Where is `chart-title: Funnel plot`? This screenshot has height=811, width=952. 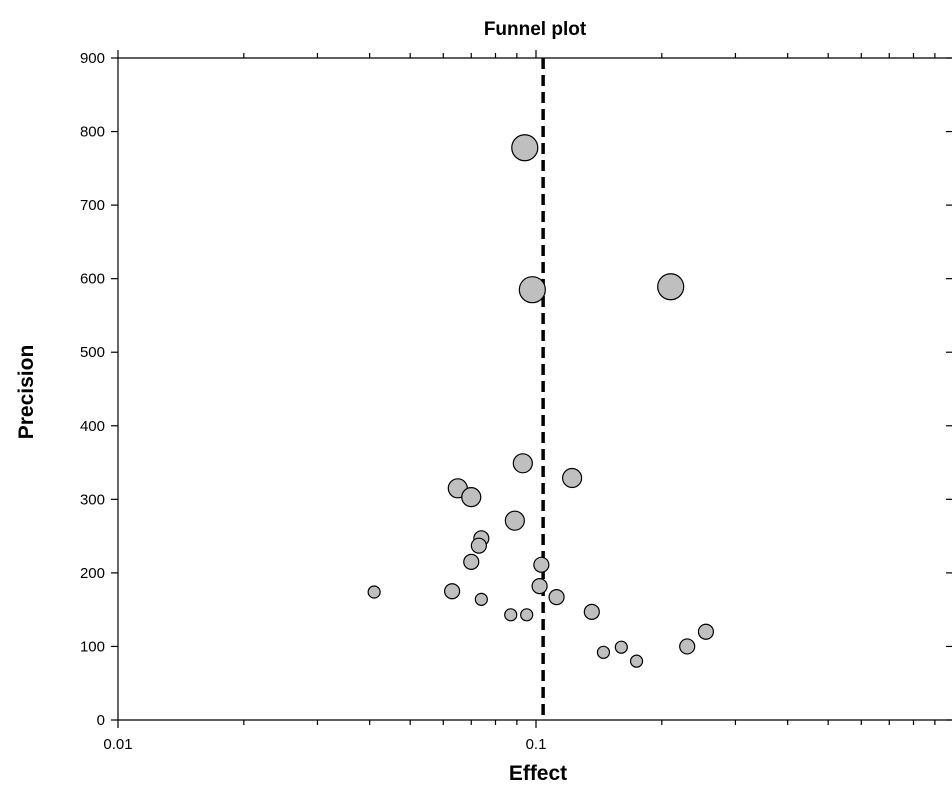 chart-title: Funnel plot is located at coordinates (535, 29).